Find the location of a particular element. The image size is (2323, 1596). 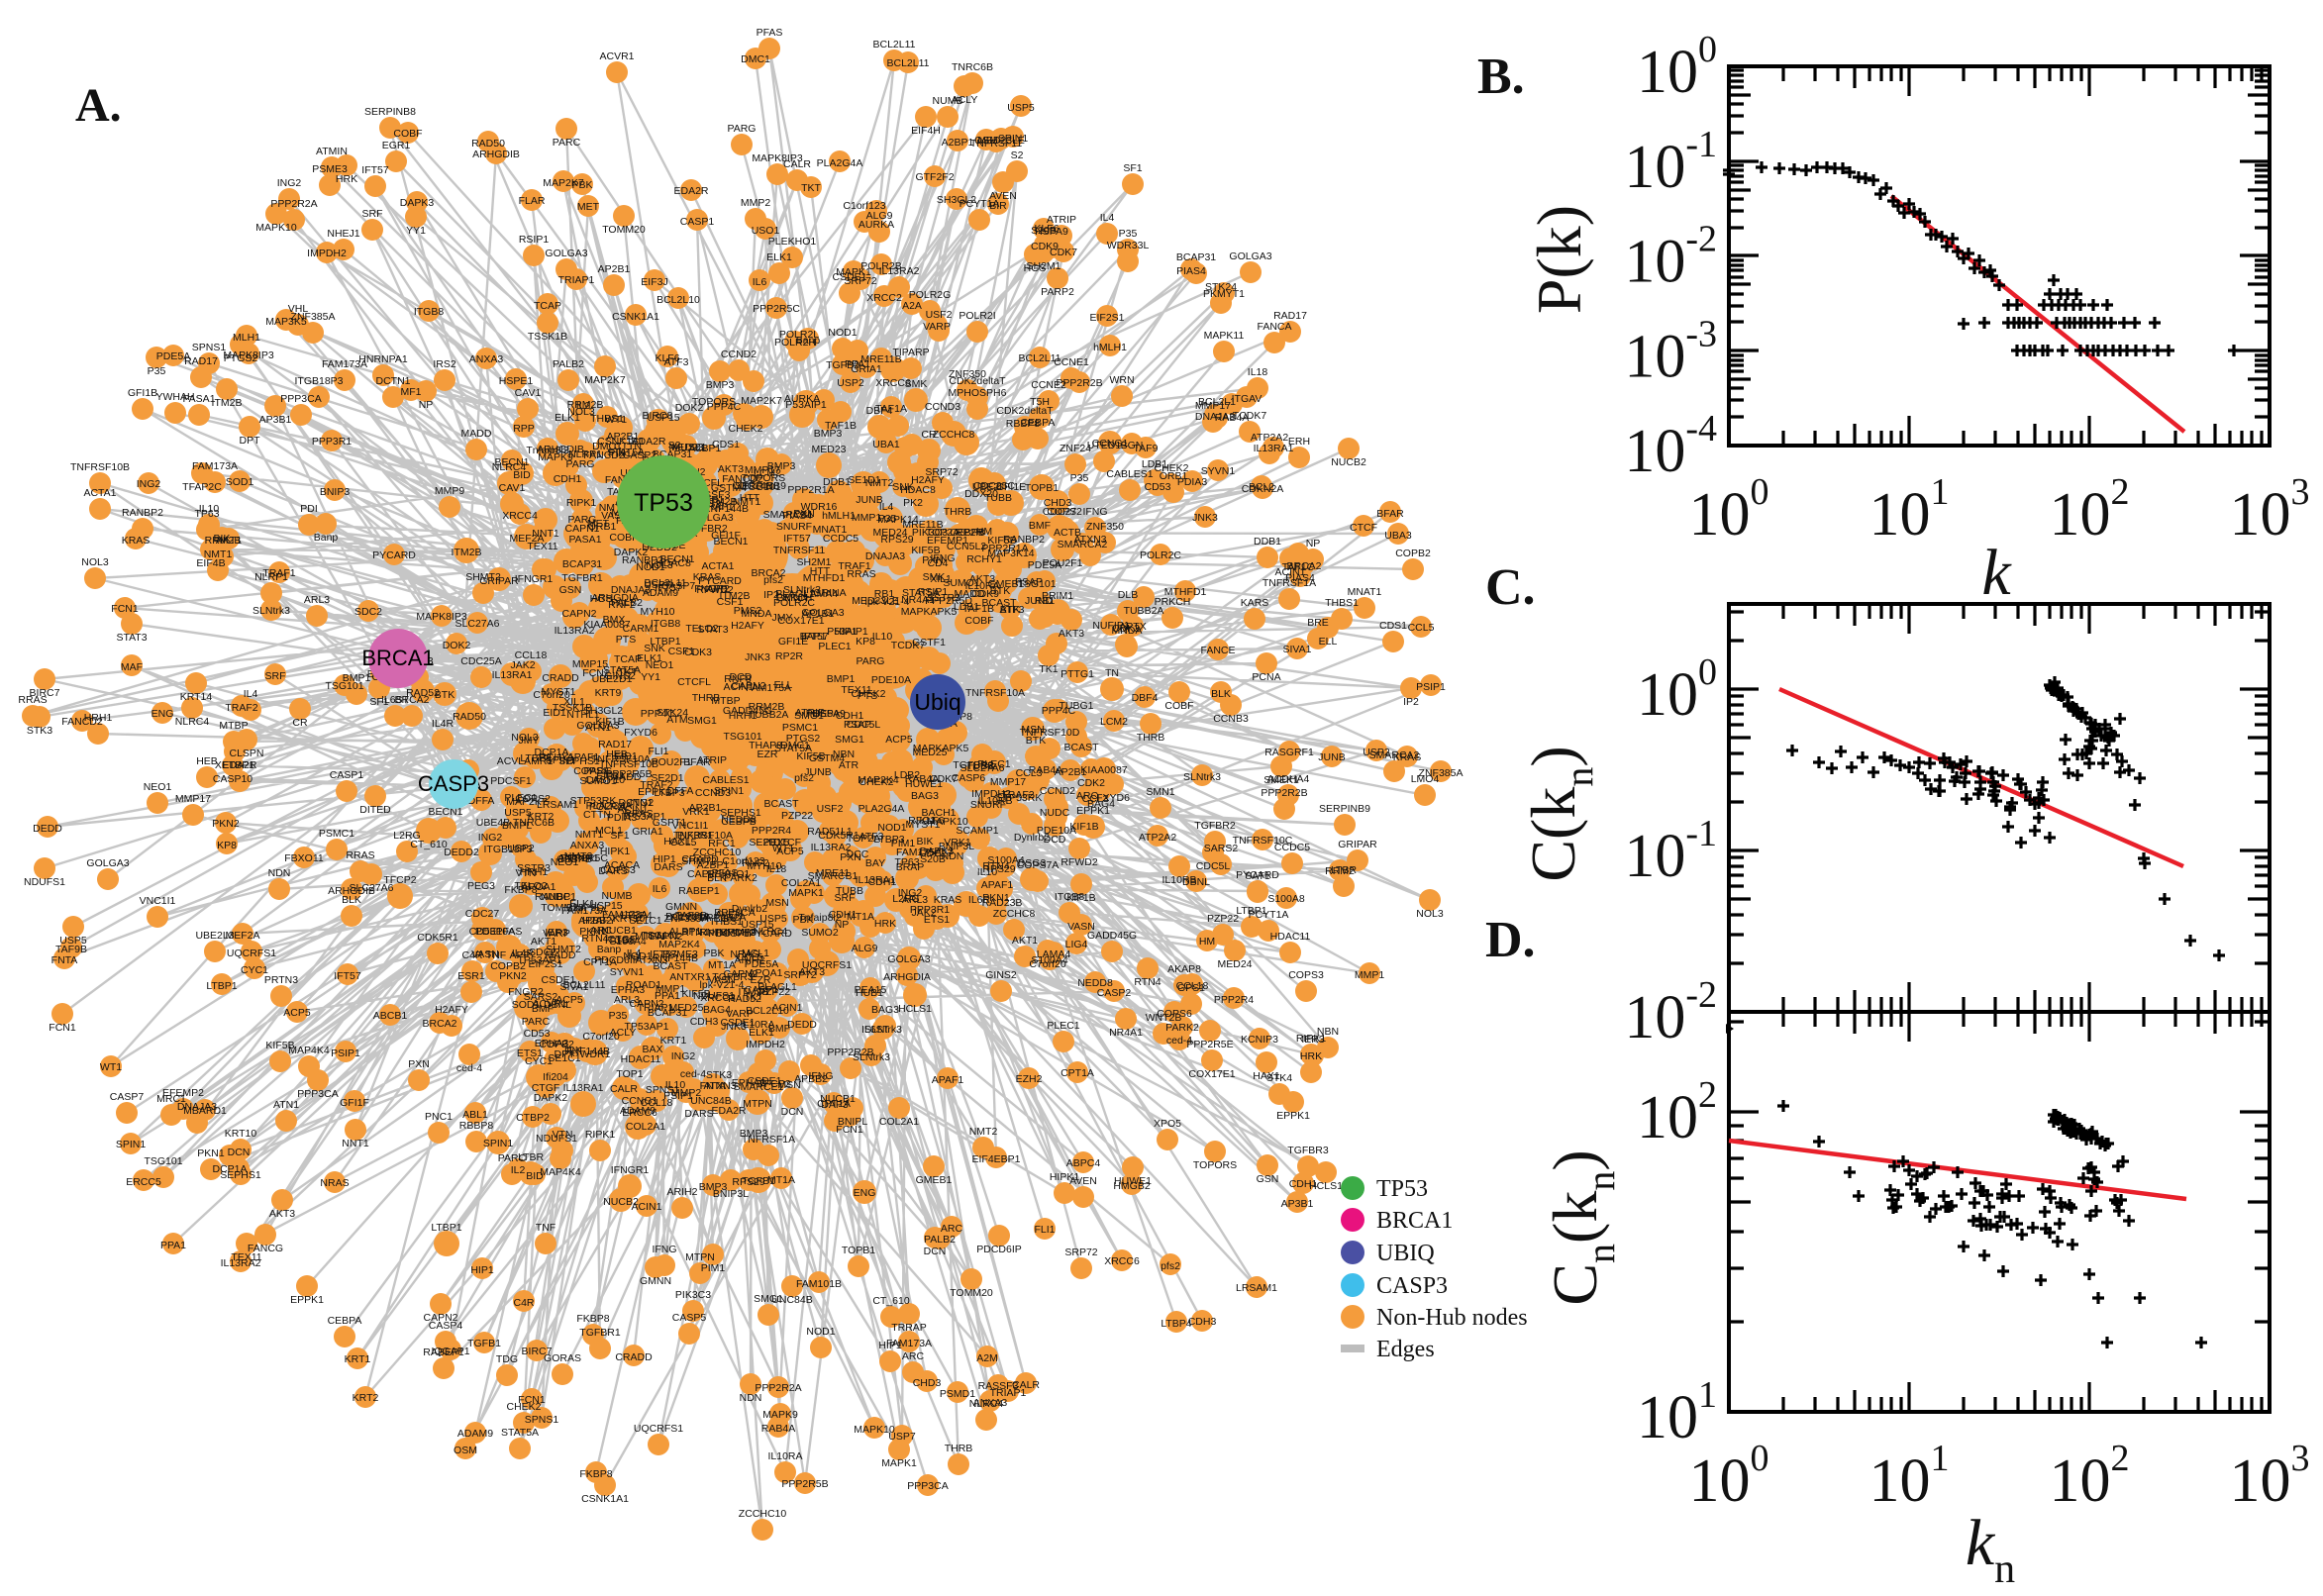

svg-text: TELO2 is located at coordinates (701, 629).